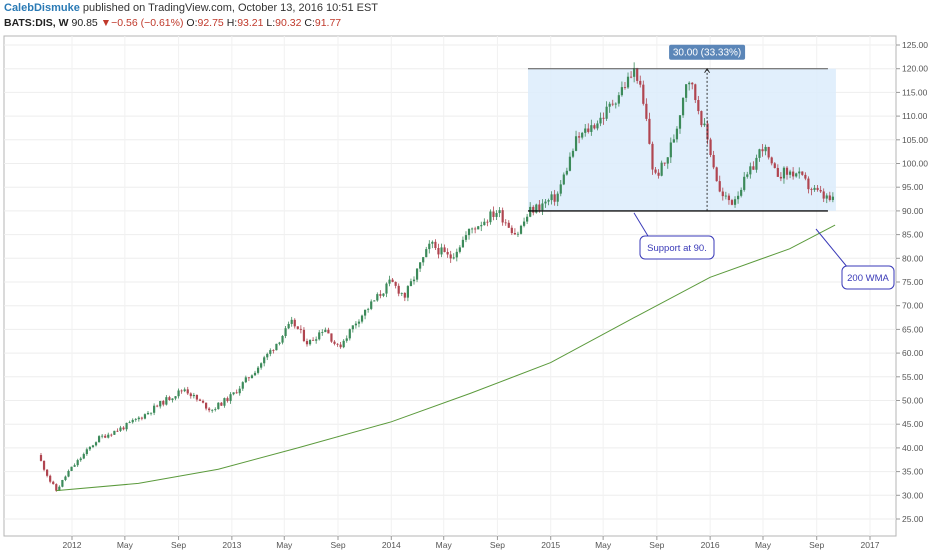 The image size is (932, 550). Describe the element at coordinates (674, 236) in the screenshot. I see `support-callout: Support at 90.` at that location.